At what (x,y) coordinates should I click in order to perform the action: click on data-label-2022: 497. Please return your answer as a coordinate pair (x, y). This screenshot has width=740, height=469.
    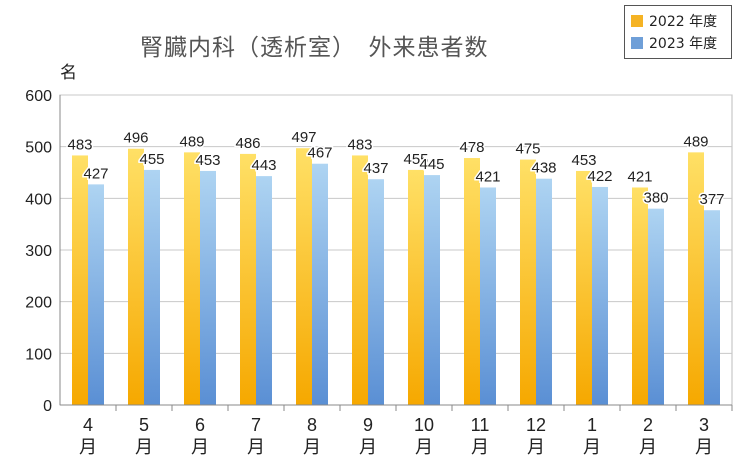
    Looking at the image, I should click on (303, 137).